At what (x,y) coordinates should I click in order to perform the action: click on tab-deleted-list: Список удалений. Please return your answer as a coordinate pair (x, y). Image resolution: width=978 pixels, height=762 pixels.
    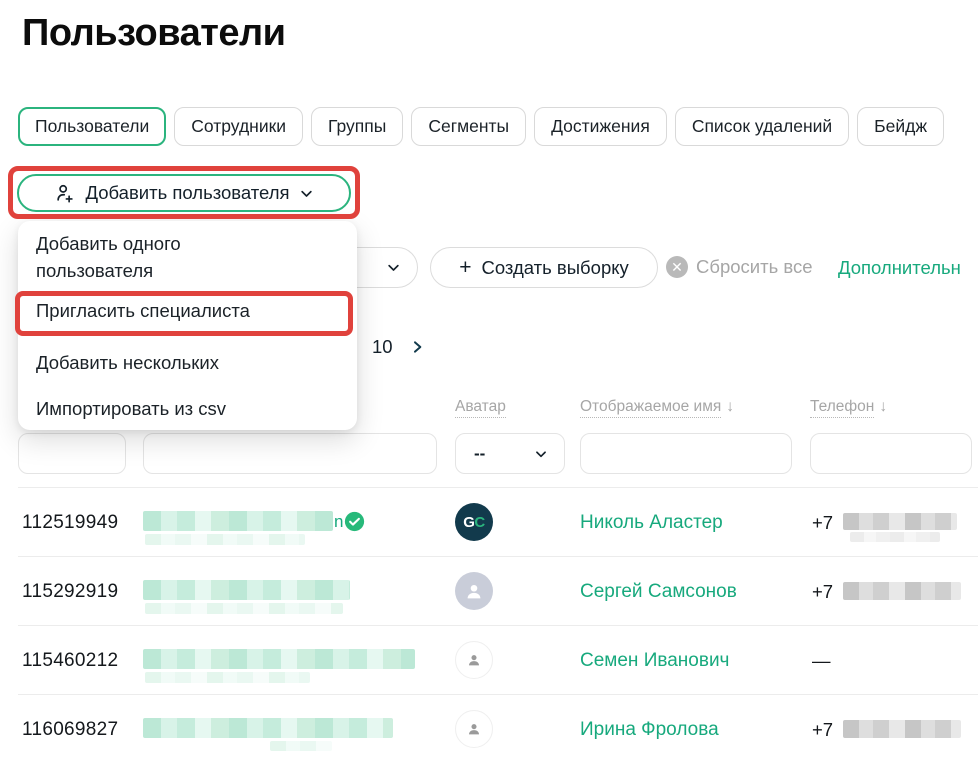
    Looking at the image, I should click on (762, 126).